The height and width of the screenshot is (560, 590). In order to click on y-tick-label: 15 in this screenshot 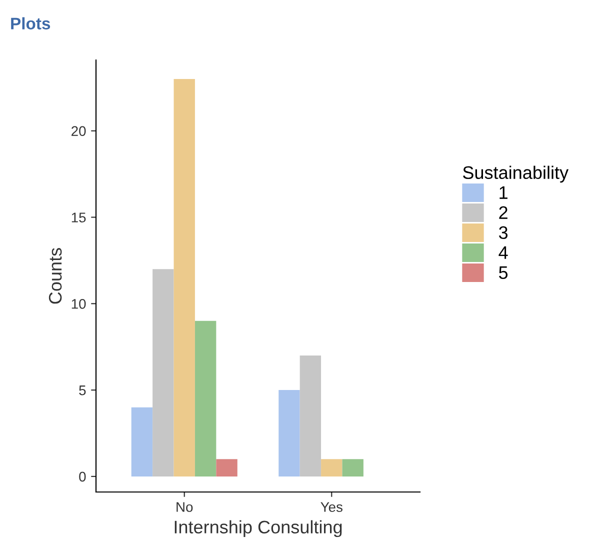, I will do `click(79, 217)`.